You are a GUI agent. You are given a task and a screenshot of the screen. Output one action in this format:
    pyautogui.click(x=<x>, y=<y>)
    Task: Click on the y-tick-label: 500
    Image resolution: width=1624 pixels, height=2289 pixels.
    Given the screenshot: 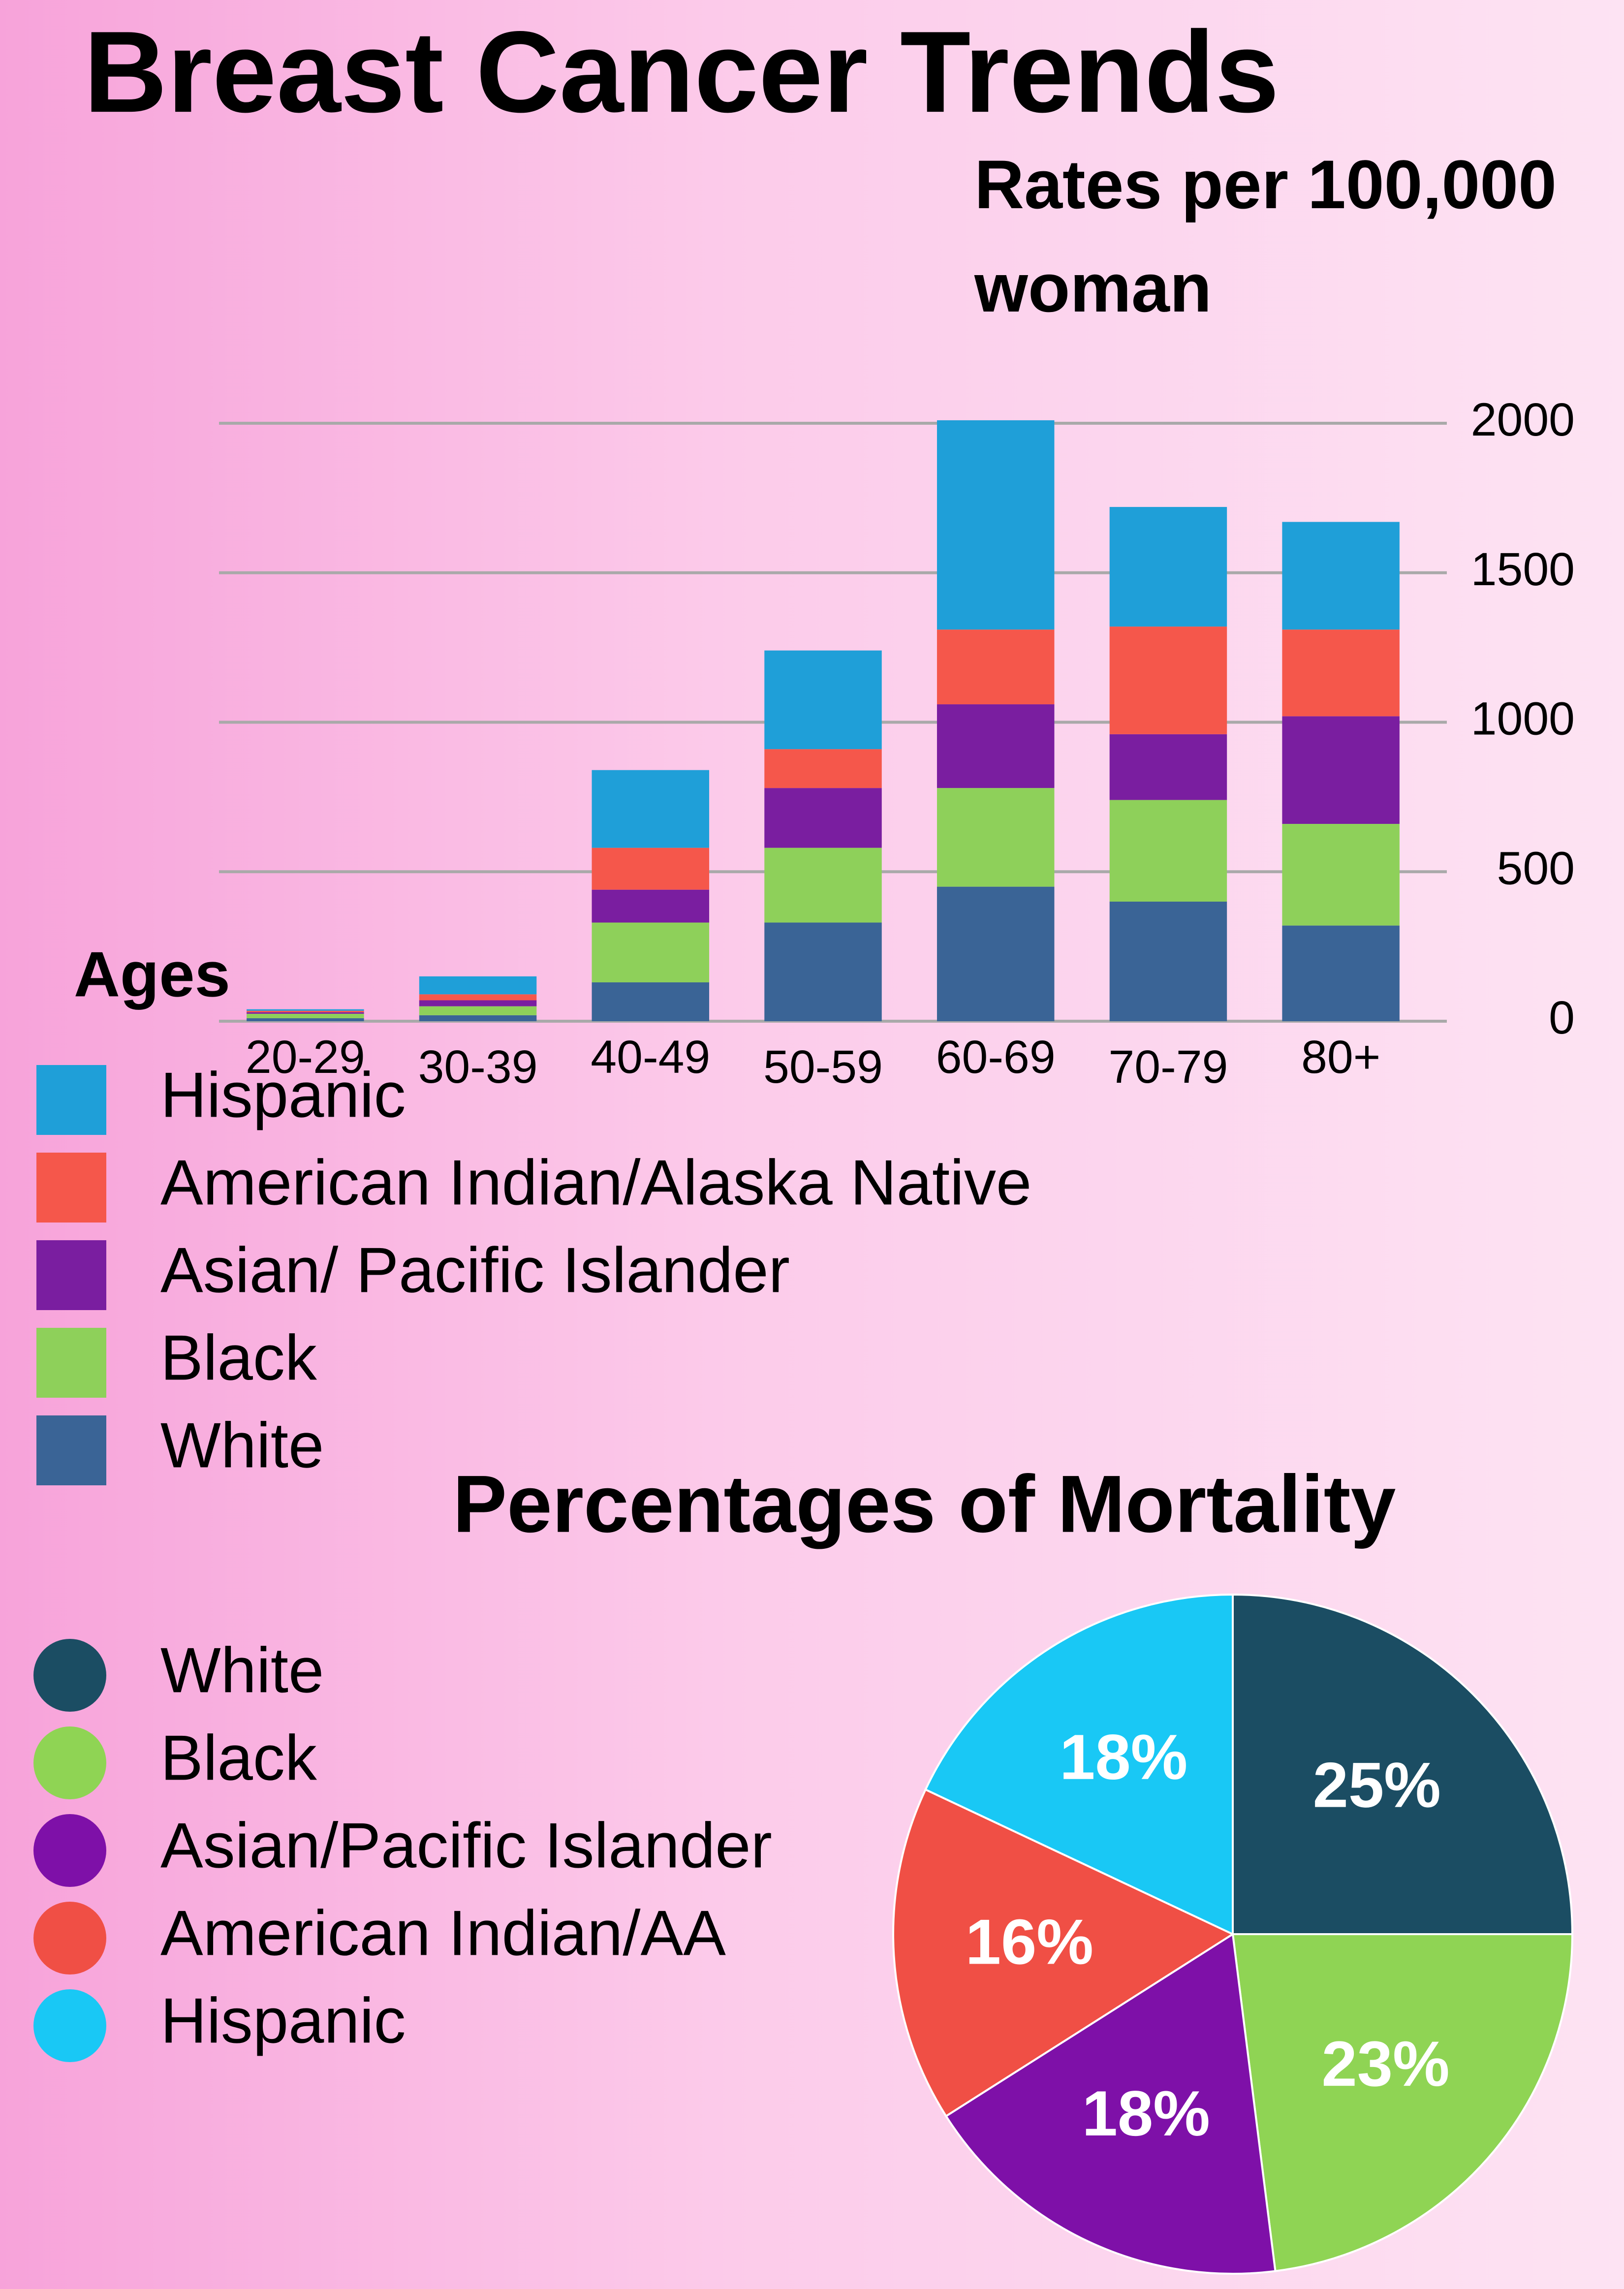 What is the action you would take?
    pyautogui.click(x=1536, y=868)
    